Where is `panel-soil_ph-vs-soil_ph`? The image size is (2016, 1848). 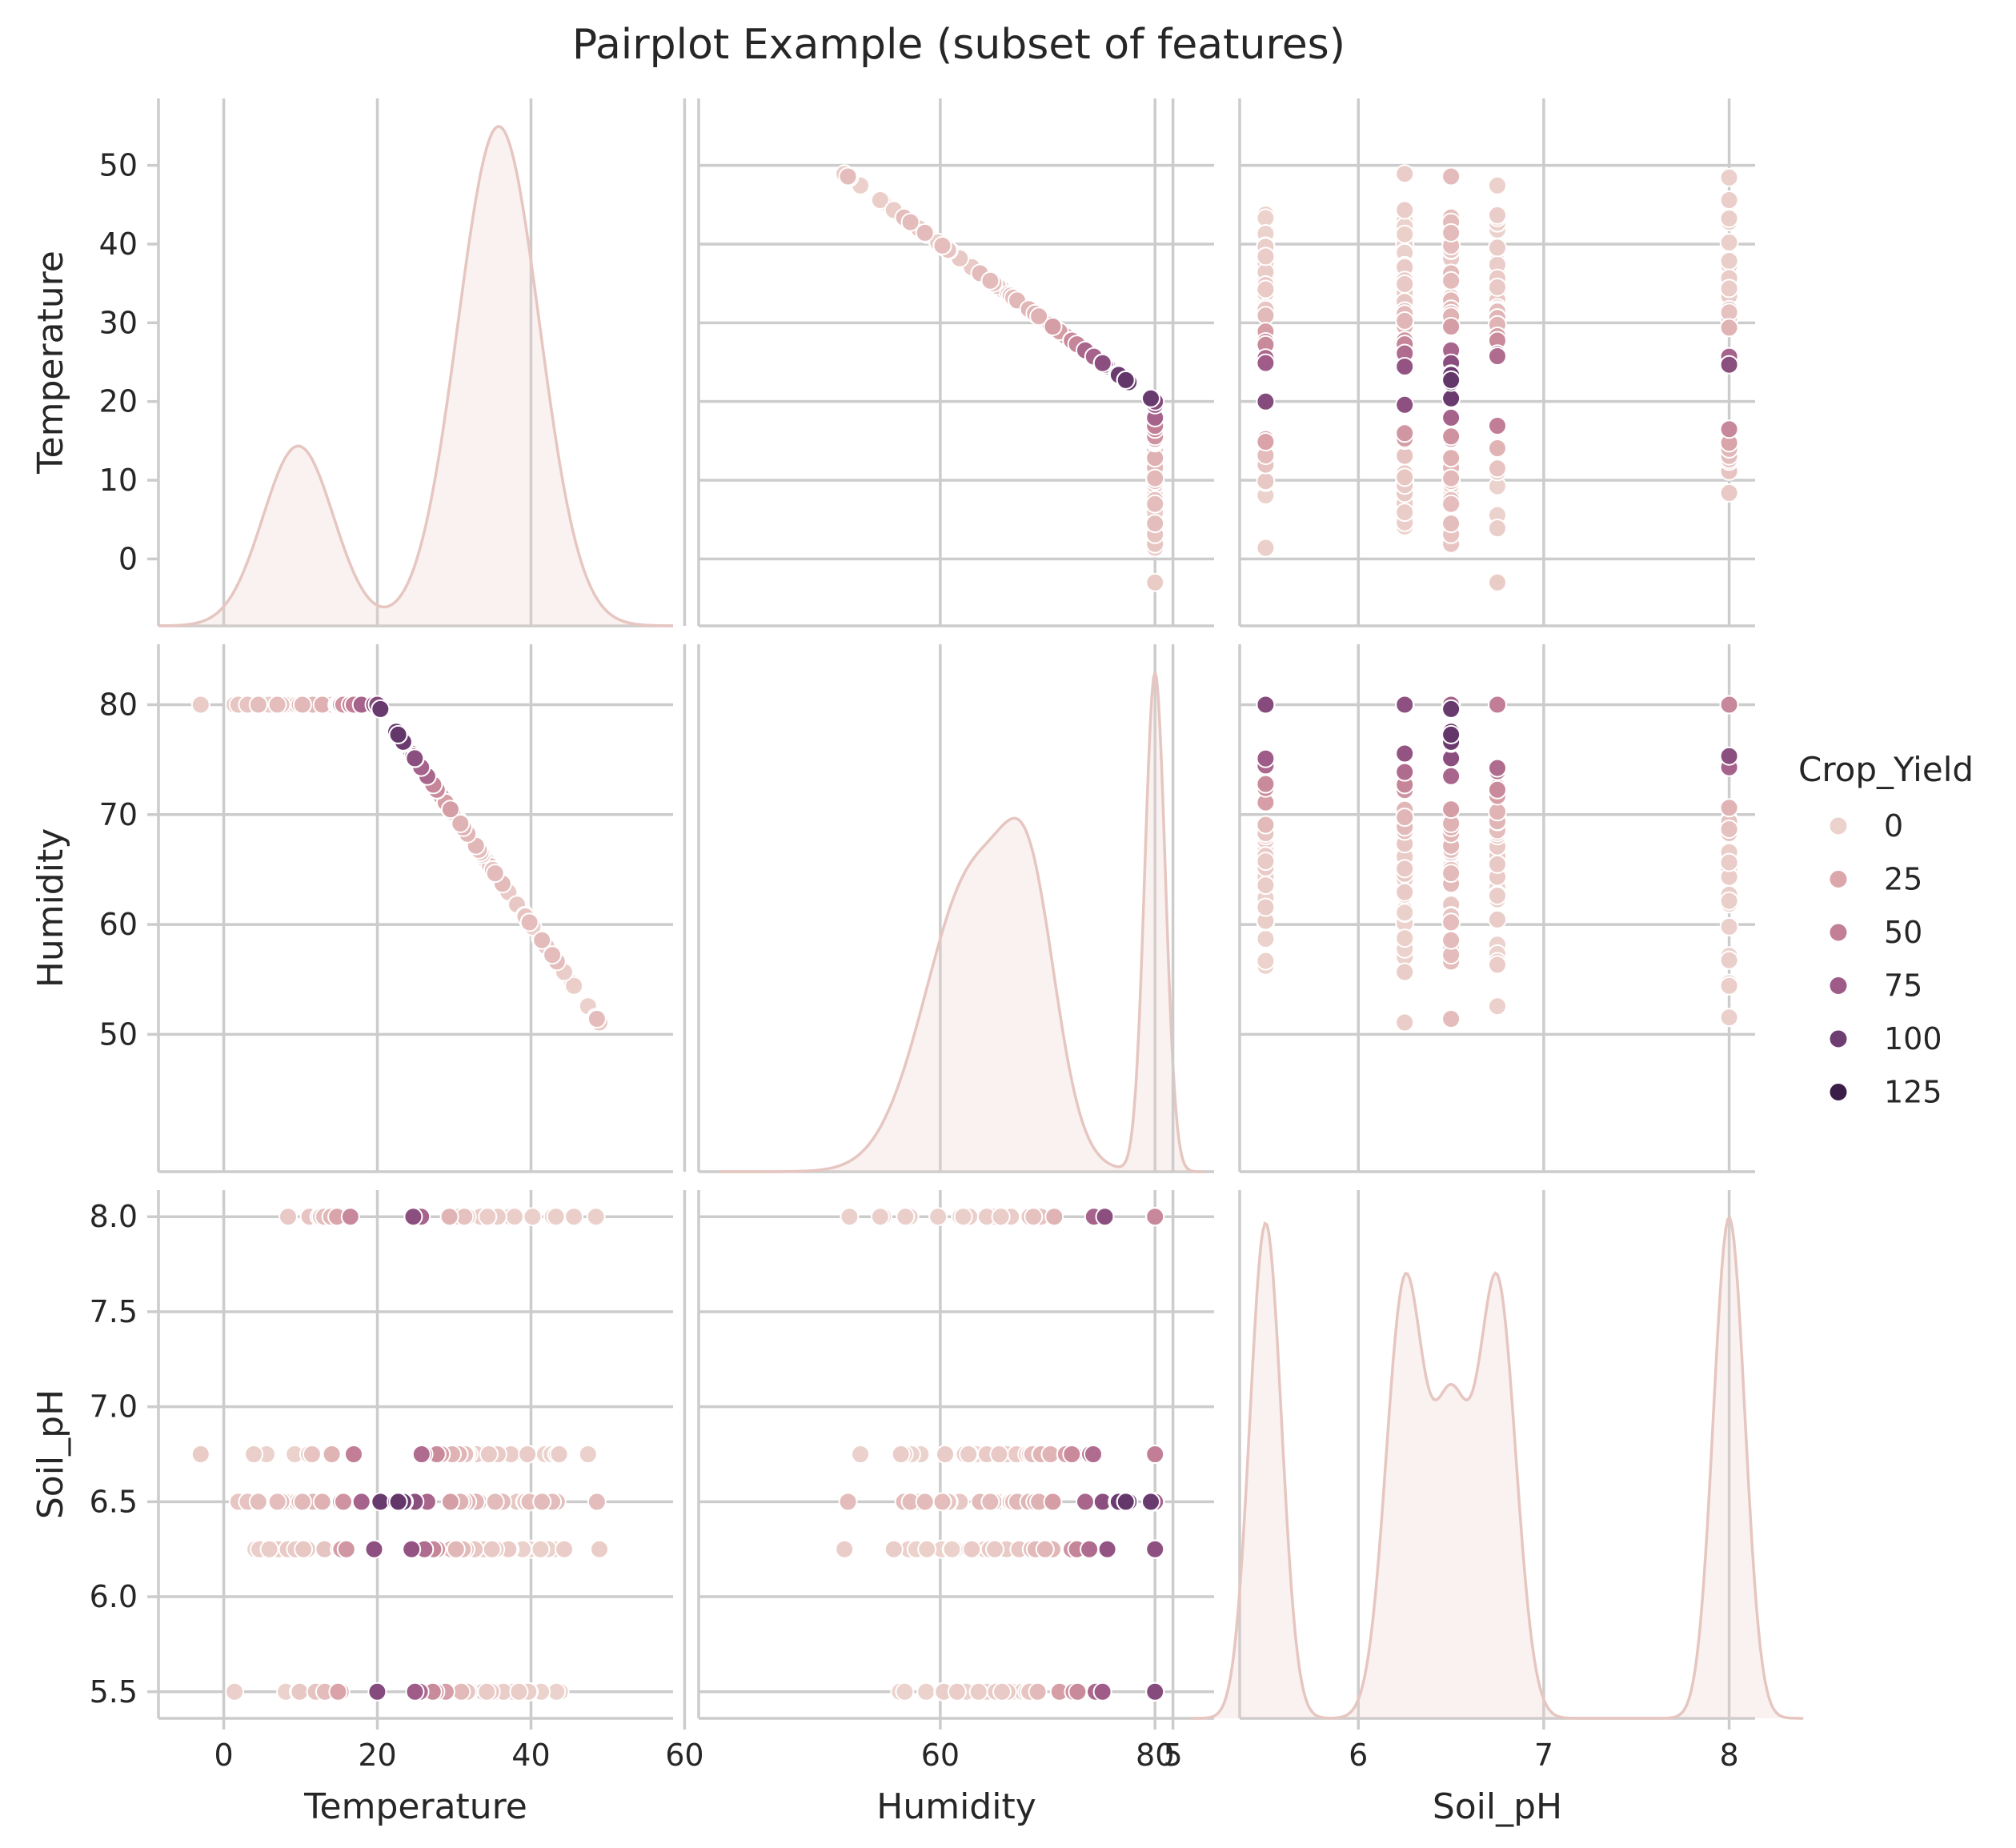
panel-soil_ph-vs-soil_ph is located at coordinates (1487, 1455).